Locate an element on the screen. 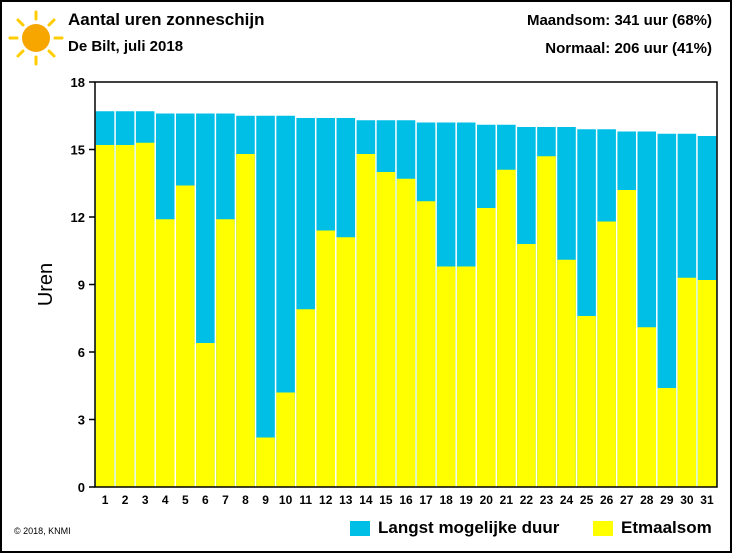 This screenshot has width=732, height=553. x-tick-label: 1 is located at coordinates (105, 500).